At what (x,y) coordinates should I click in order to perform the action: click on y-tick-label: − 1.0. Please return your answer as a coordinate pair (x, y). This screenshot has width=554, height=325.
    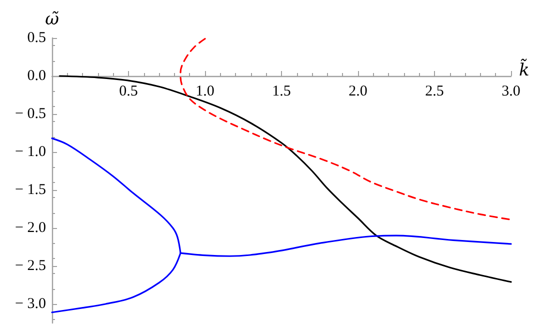
    Looking at the image, I should click on (30, 152).